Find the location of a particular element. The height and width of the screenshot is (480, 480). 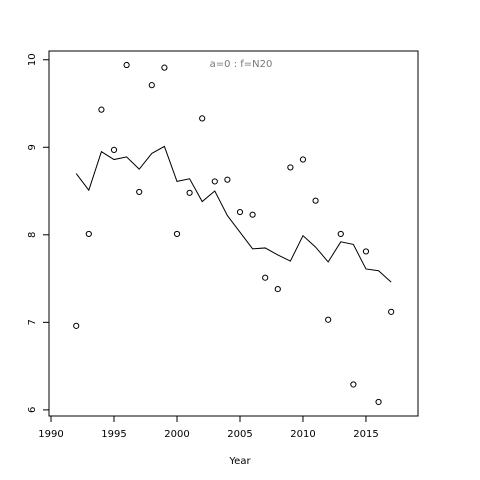

x-tick-label: 2015 is located at coordinates (365, 434).